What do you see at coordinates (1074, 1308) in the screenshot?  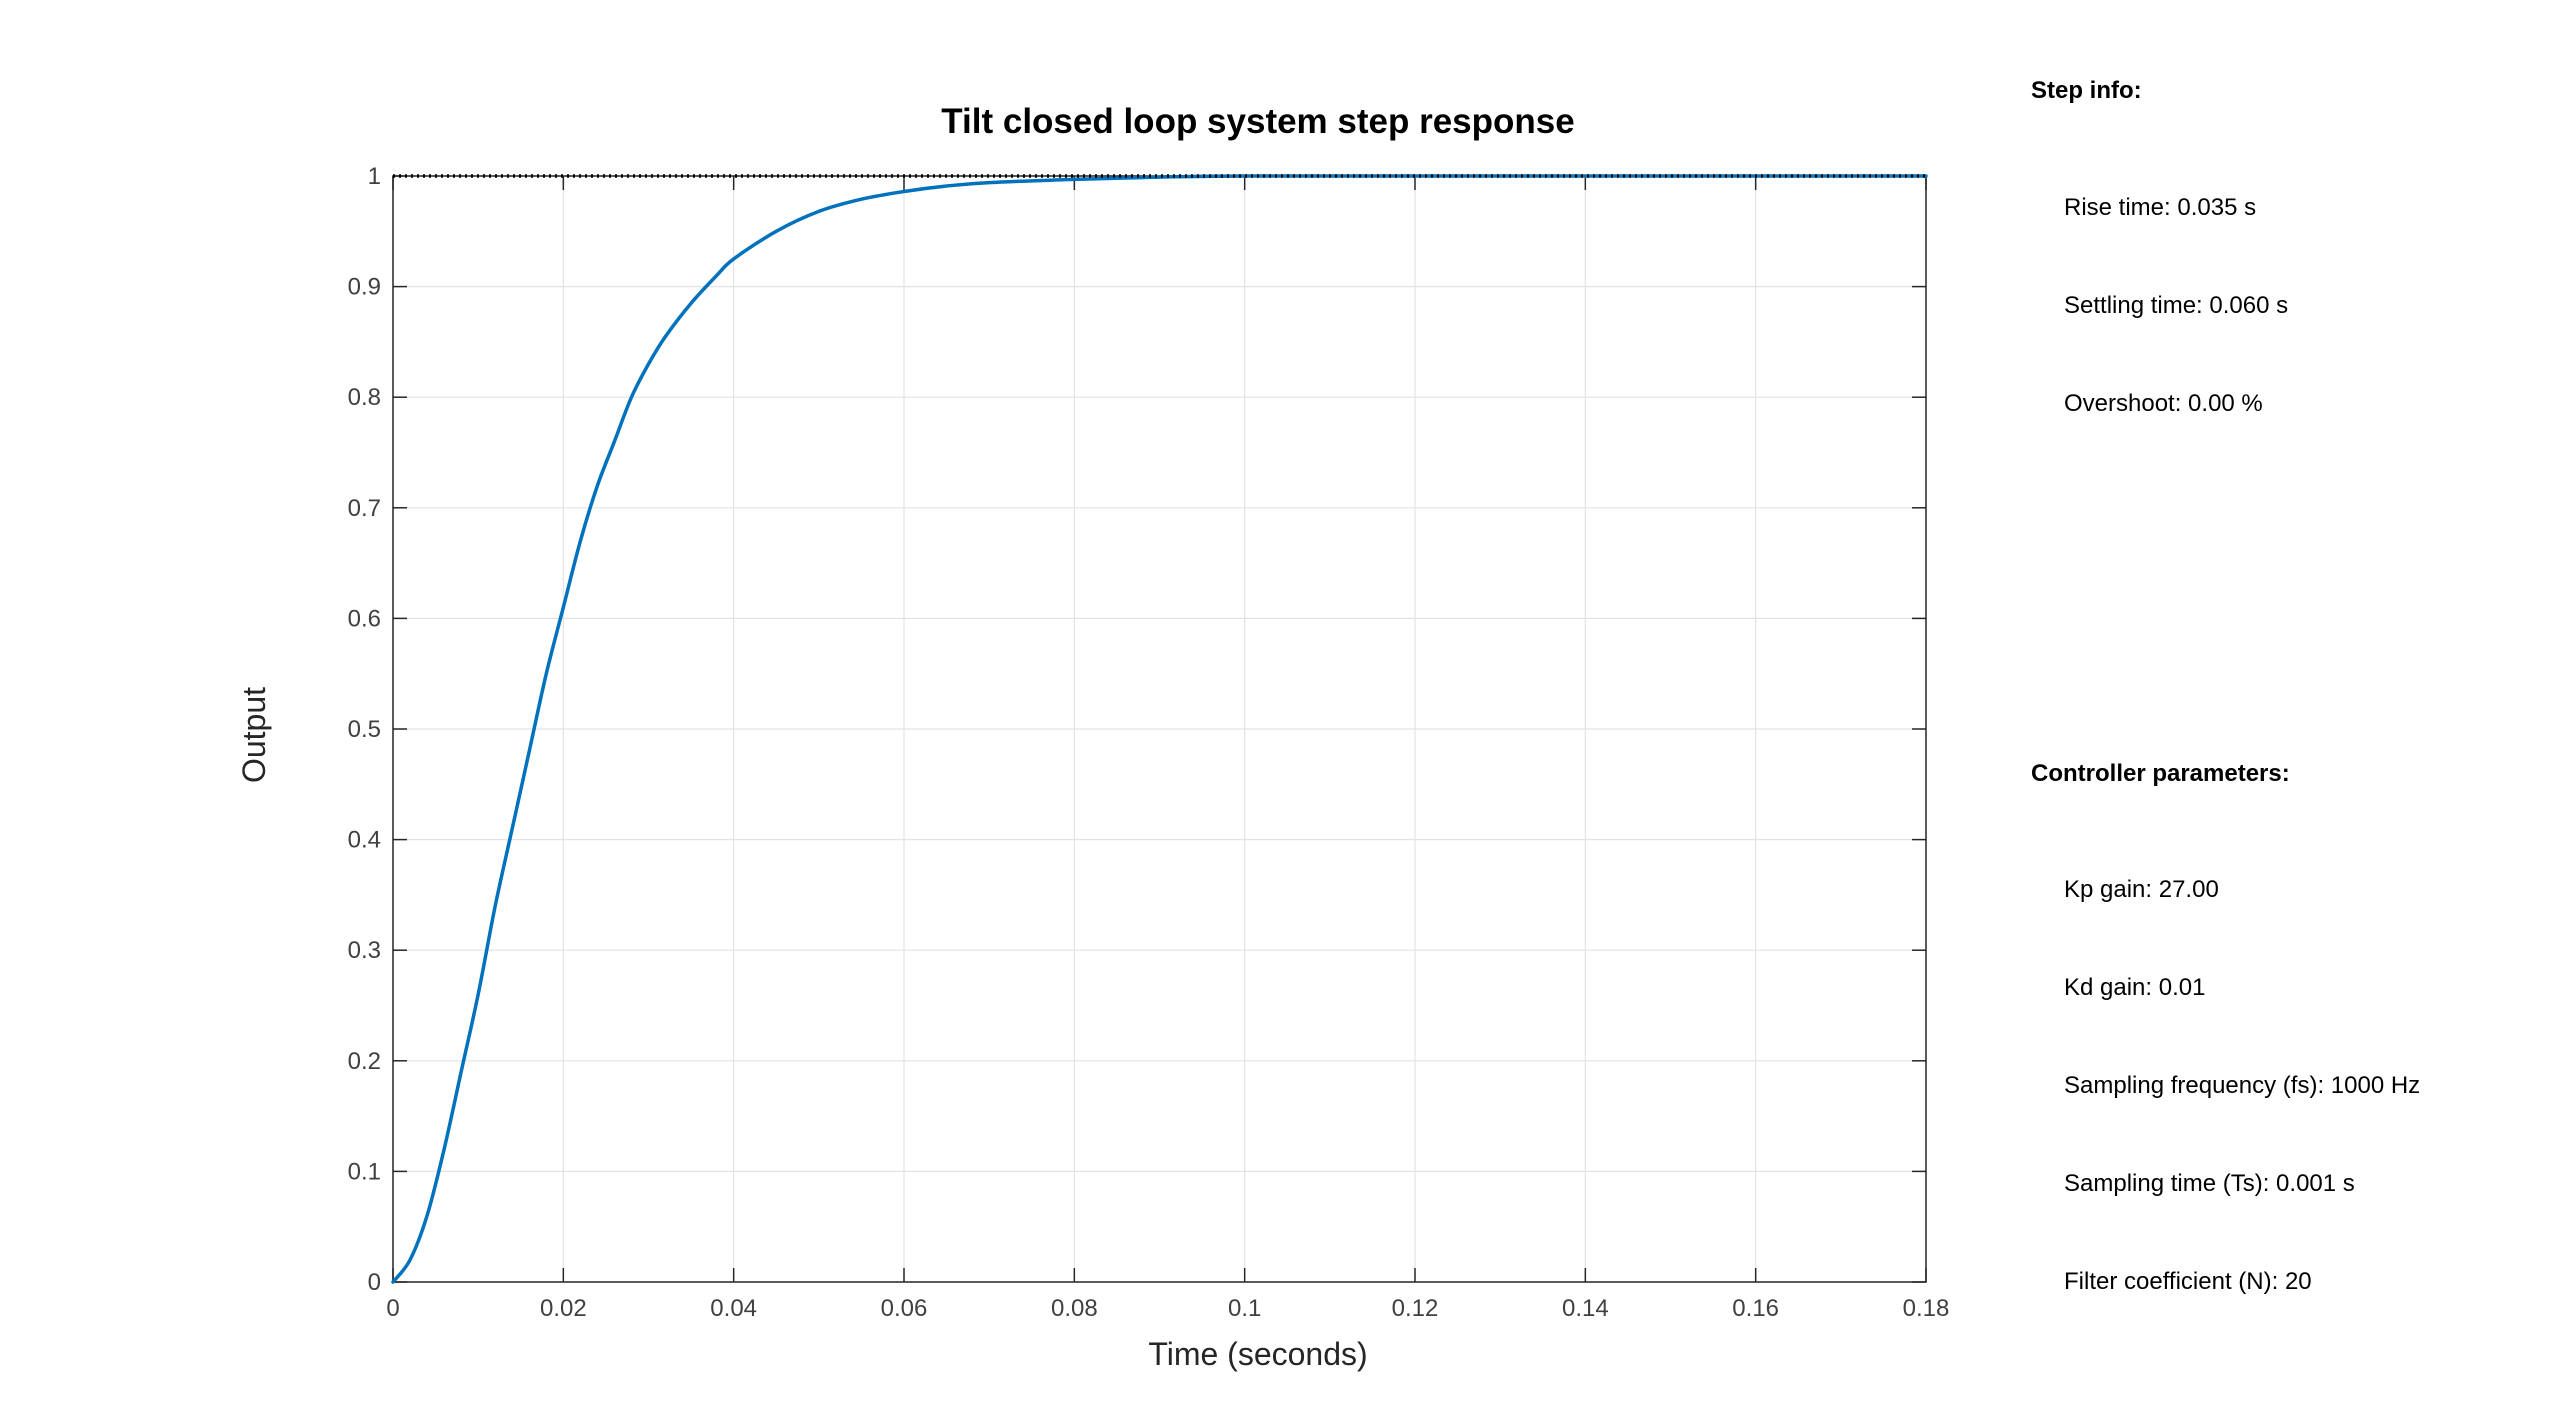 I see `x-tick-label: 0.08` at bounding box center [1074, 1308].